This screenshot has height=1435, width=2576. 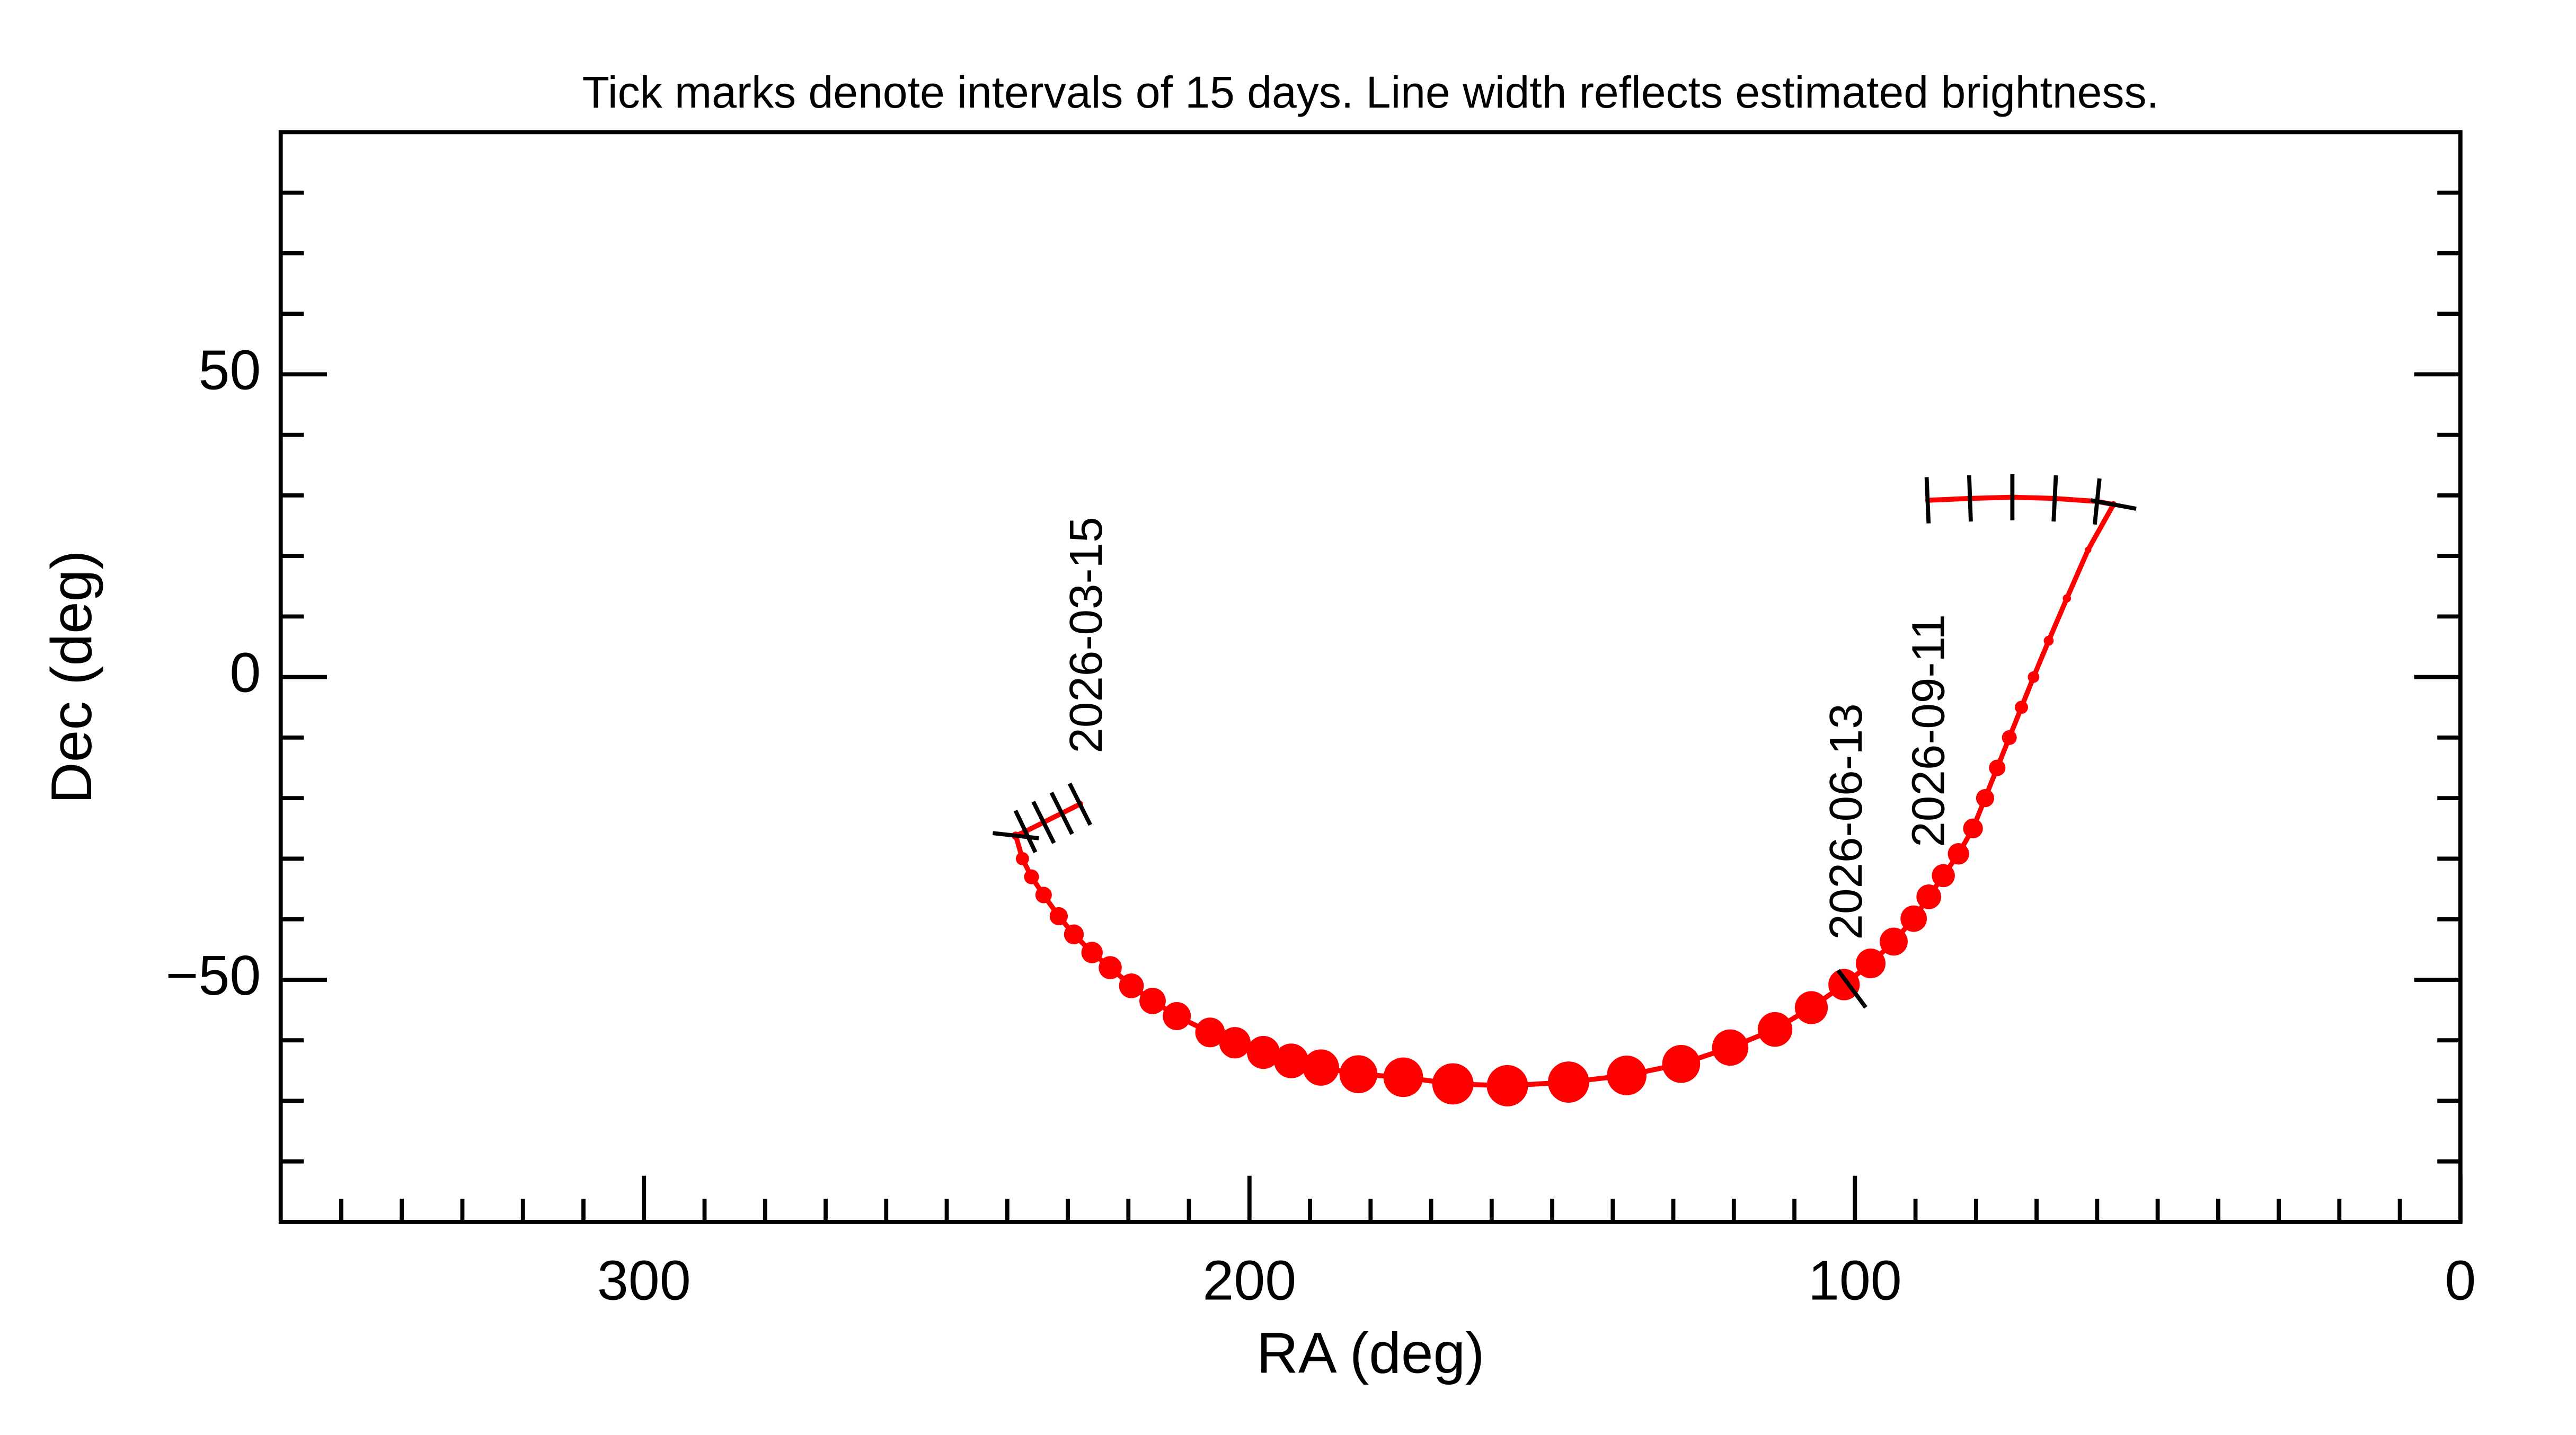 I want to click on x-axis-label: RA (deg), so click(x=1370, y=1353).